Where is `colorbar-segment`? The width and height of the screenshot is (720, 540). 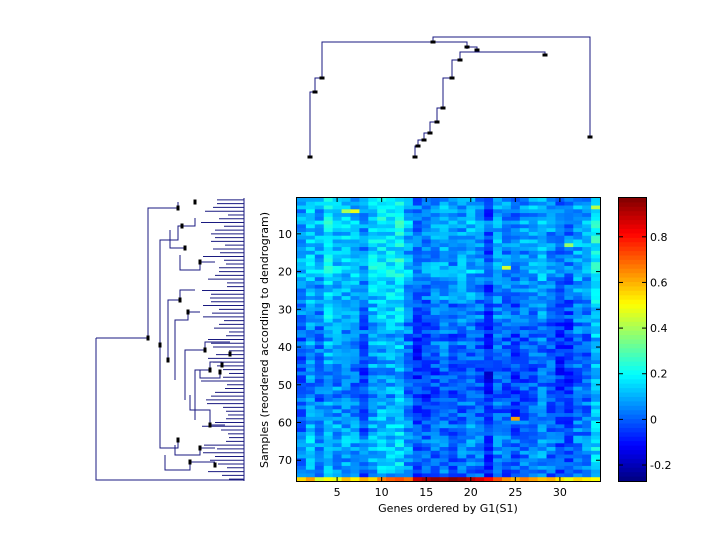 colorbar-segment is located at coordinates (632, 422).